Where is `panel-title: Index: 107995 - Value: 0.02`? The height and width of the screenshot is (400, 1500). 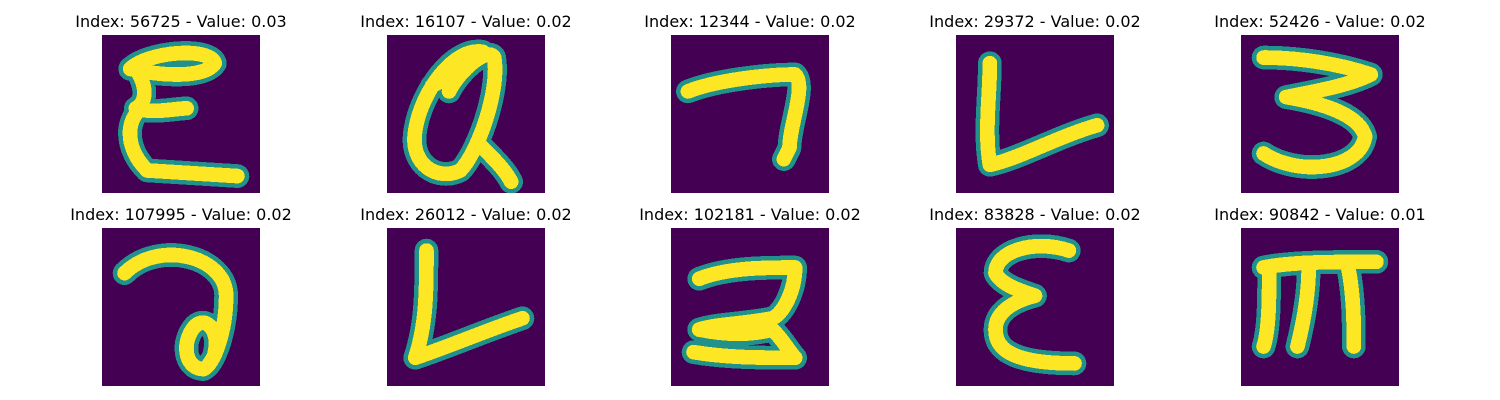
panel-title: Index: 107995 - Value: 0.02 is located at coordinates (181, 214).